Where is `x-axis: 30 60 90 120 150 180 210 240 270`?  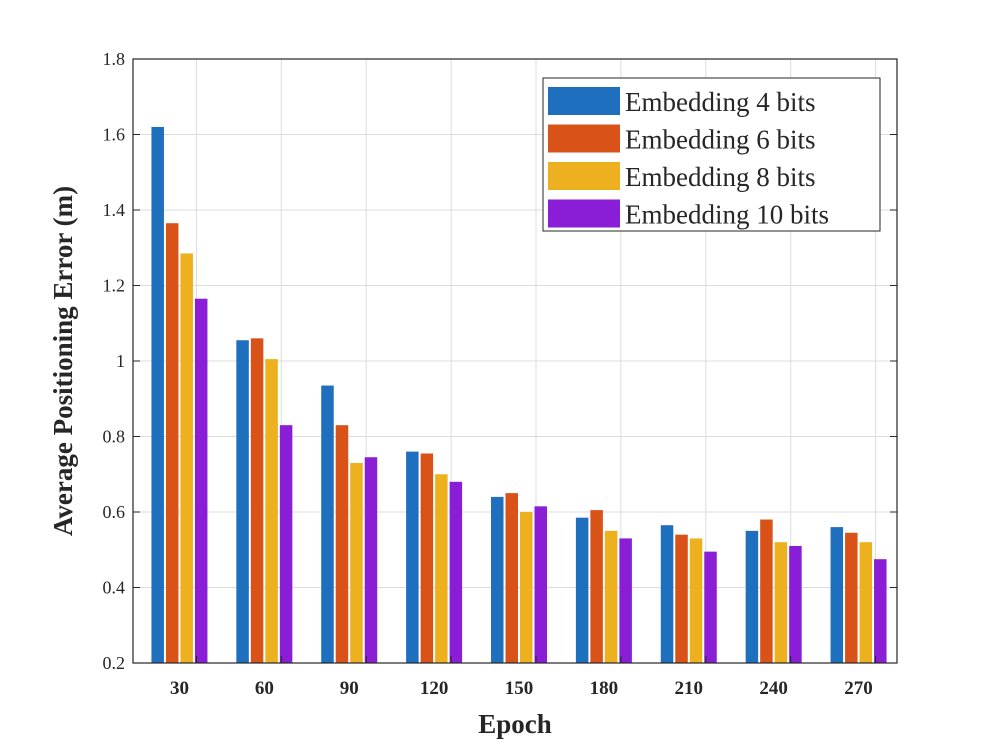 x-axis: 30 60 90 120 150 180 210 240 270 is located at coordinates (523, 677).